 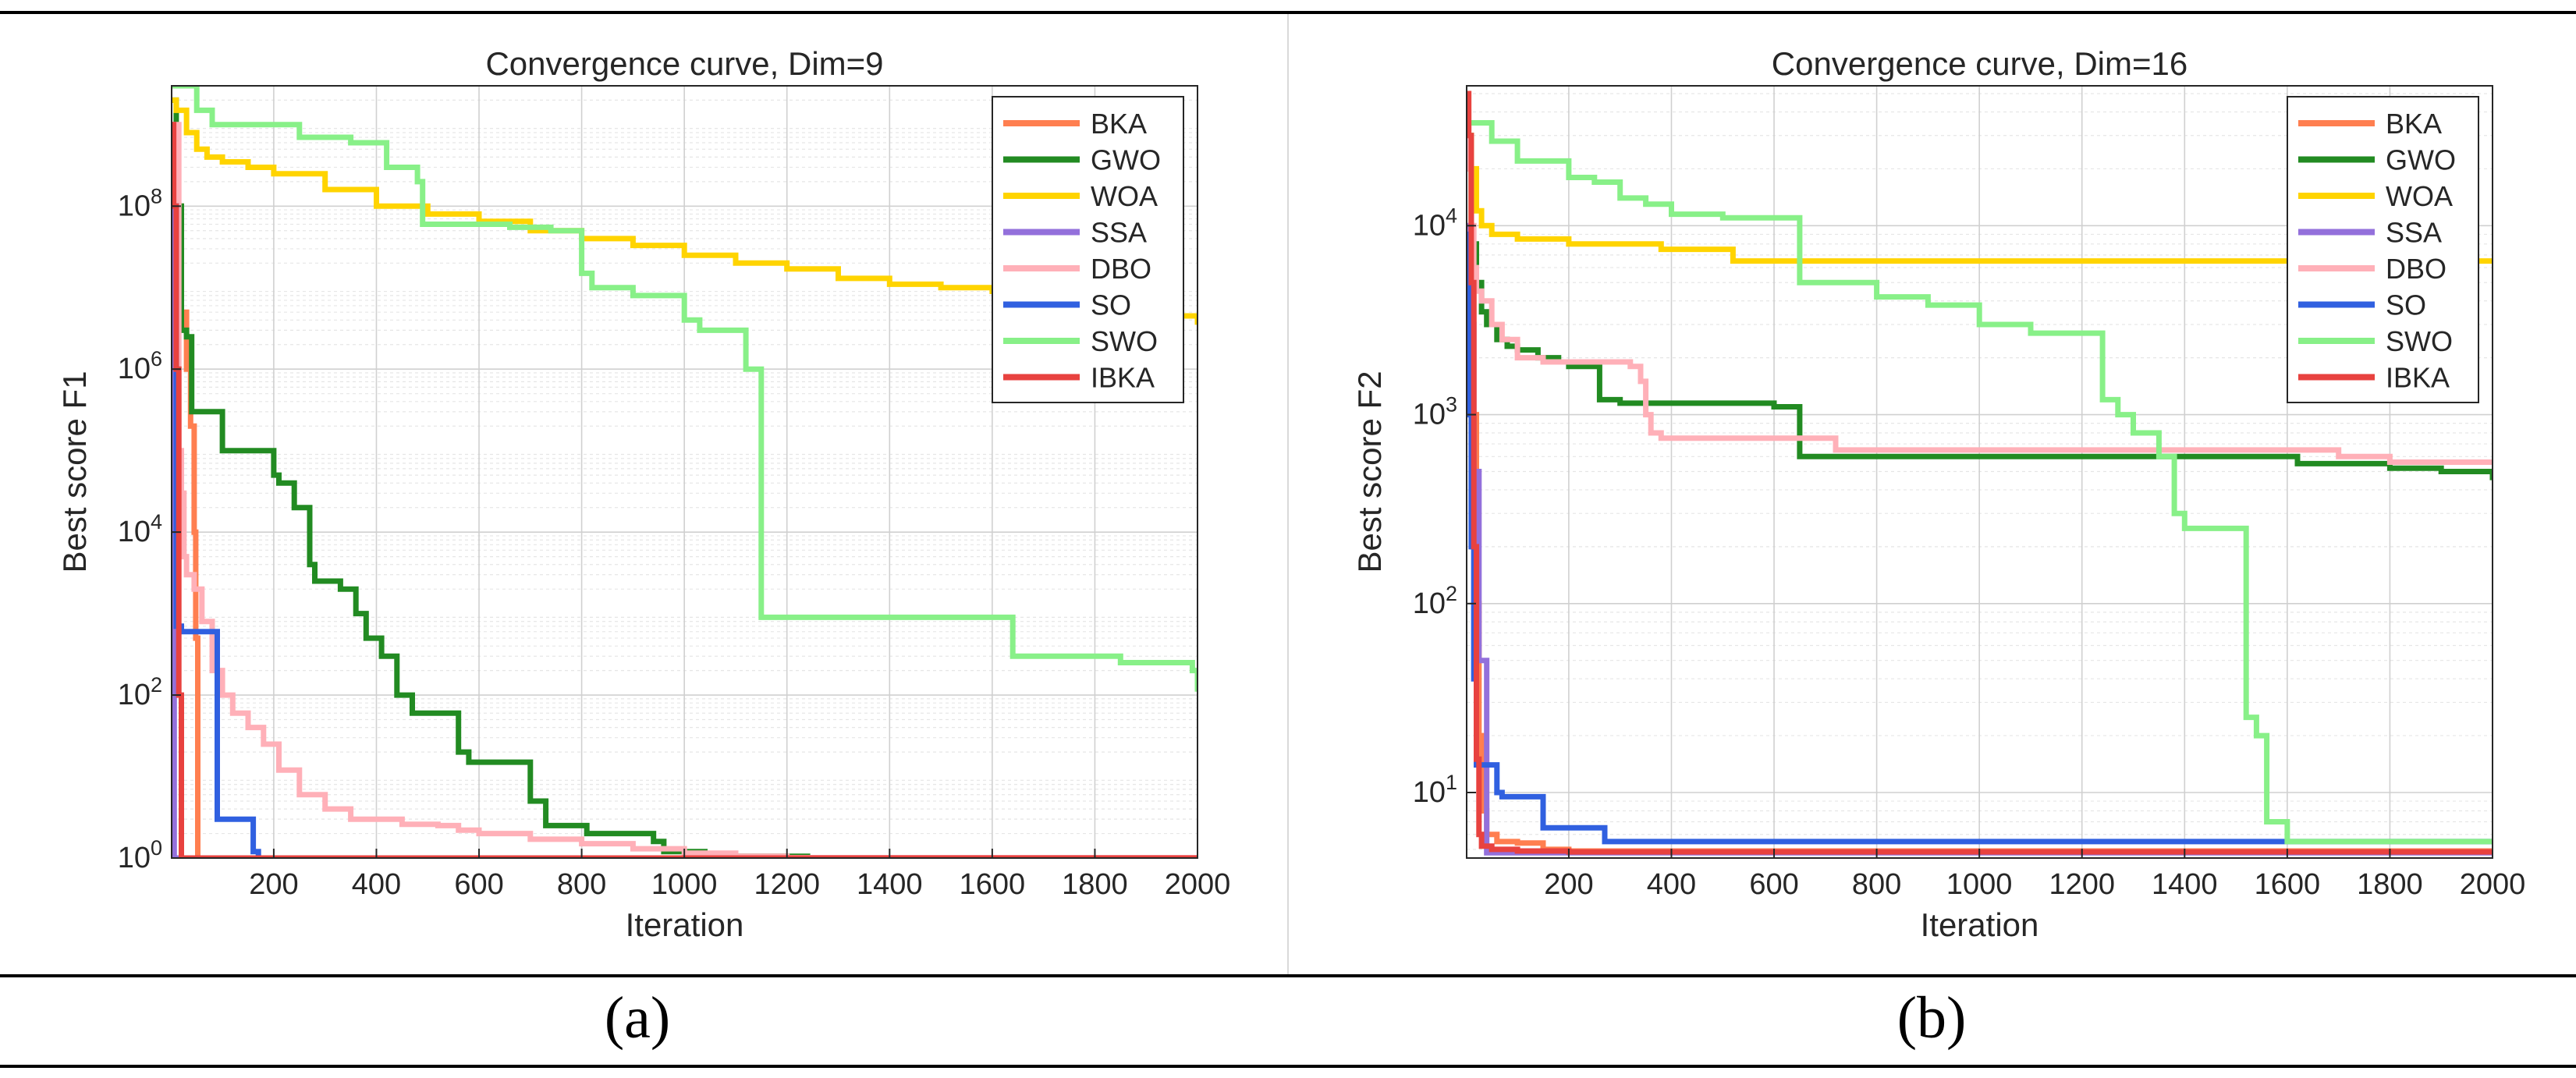 What do you see at coordinates (1980, 924) in the screenshot?
I see `x-axis-label-b: Iteration` at bounding box center [1980, 924].